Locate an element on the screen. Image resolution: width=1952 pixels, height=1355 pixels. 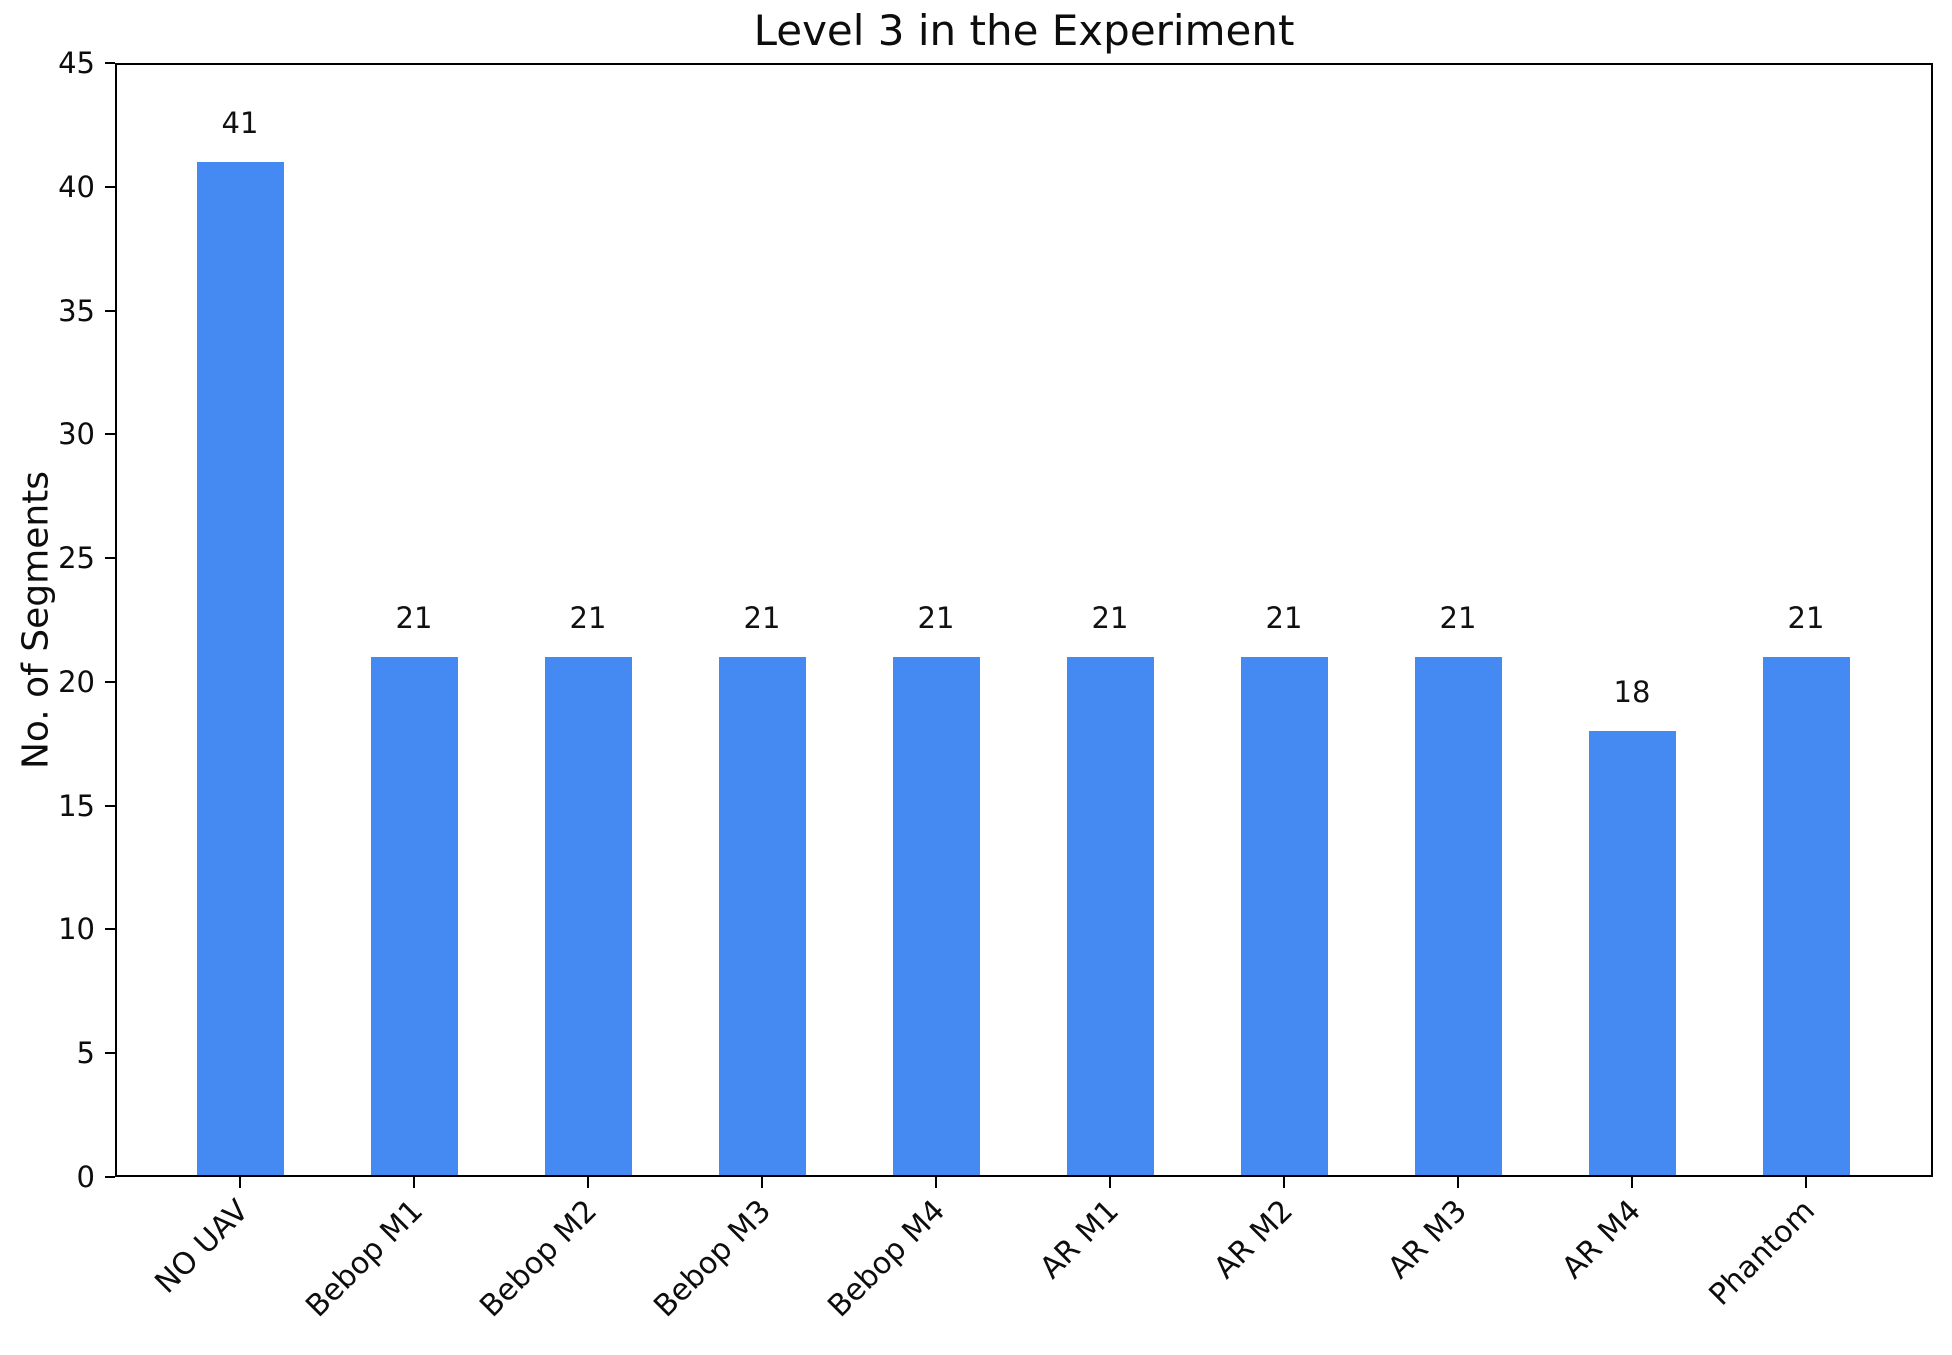
bar-value-label: 41 is located at coordinates (240, 123).